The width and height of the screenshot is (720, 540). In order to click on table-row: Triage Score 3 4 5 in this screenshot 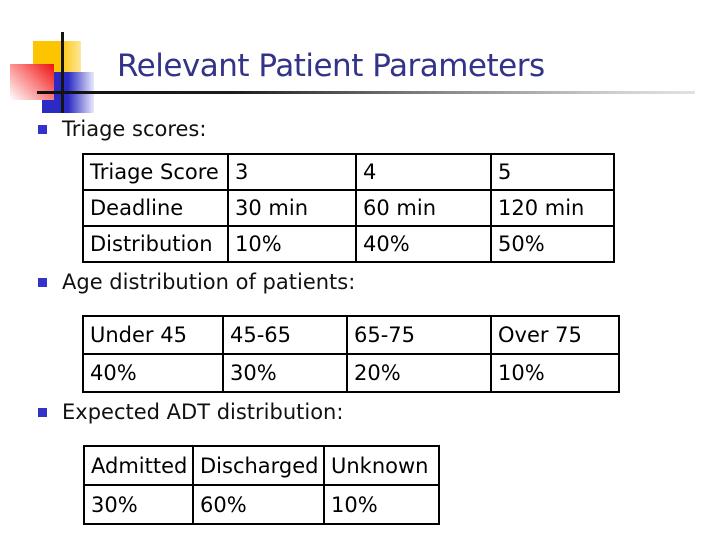, I will do `click(348, 172)`.